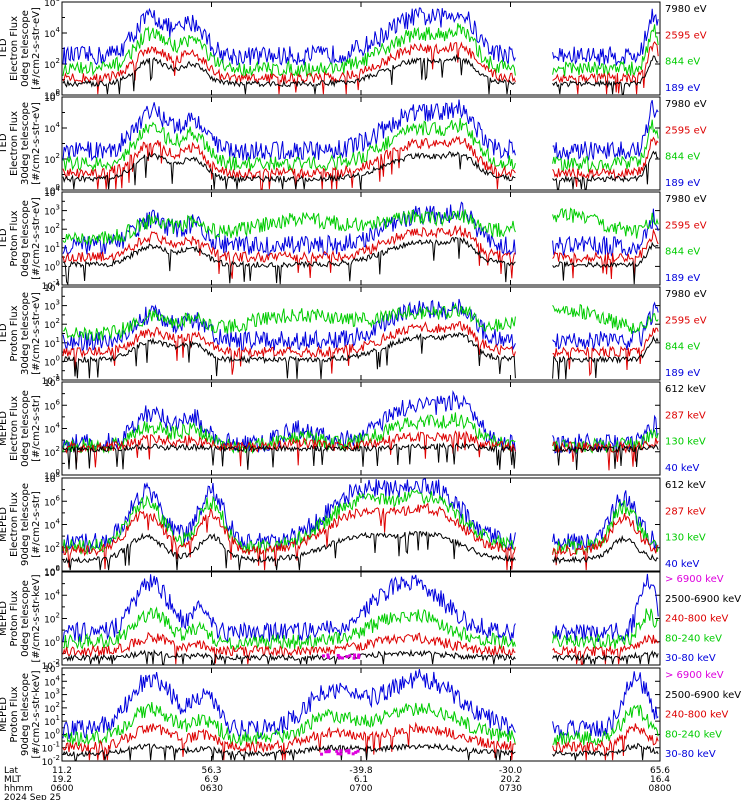 The width and height of the screenshot is (750, 800). Describe the element at coordinates (511, 771) in the screenshot. I see `x-tick-label: -30.0` at that location.